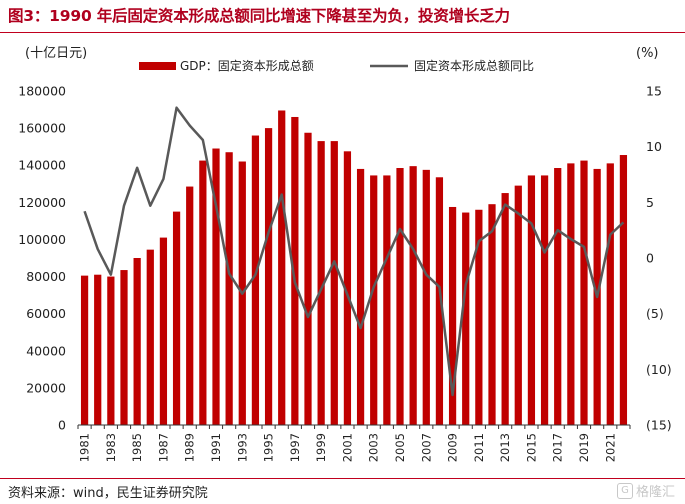 Image resolution: width=685 pixels, height=504 pixels. I want to click on bar-1983, so click(111, 350).